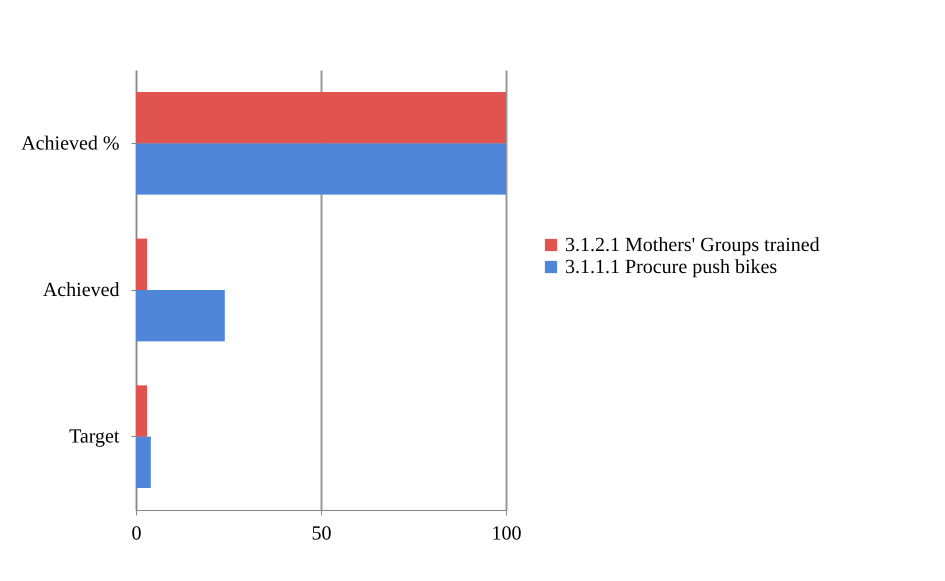 Image resolution: width=945 pixels, height=581 pixels. Describe the element at coordinates (692, 245) in the screenshot. I see `legend-label: 3.1.2.1 Mothers' Groups trained` at that location.